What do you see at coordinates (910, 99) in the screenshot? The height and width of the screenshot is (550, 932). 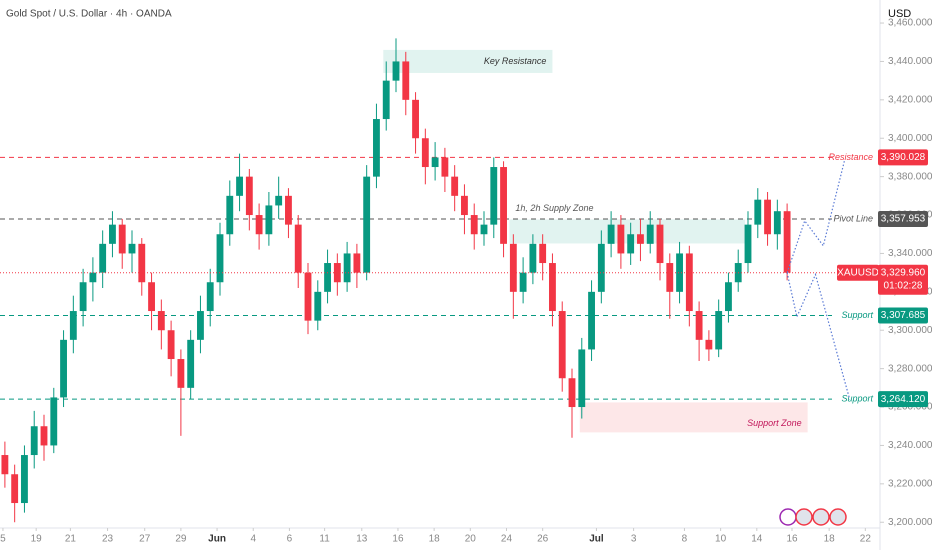 I see `y-tick-label: 3,420.000` at bounding box center [910, 99].